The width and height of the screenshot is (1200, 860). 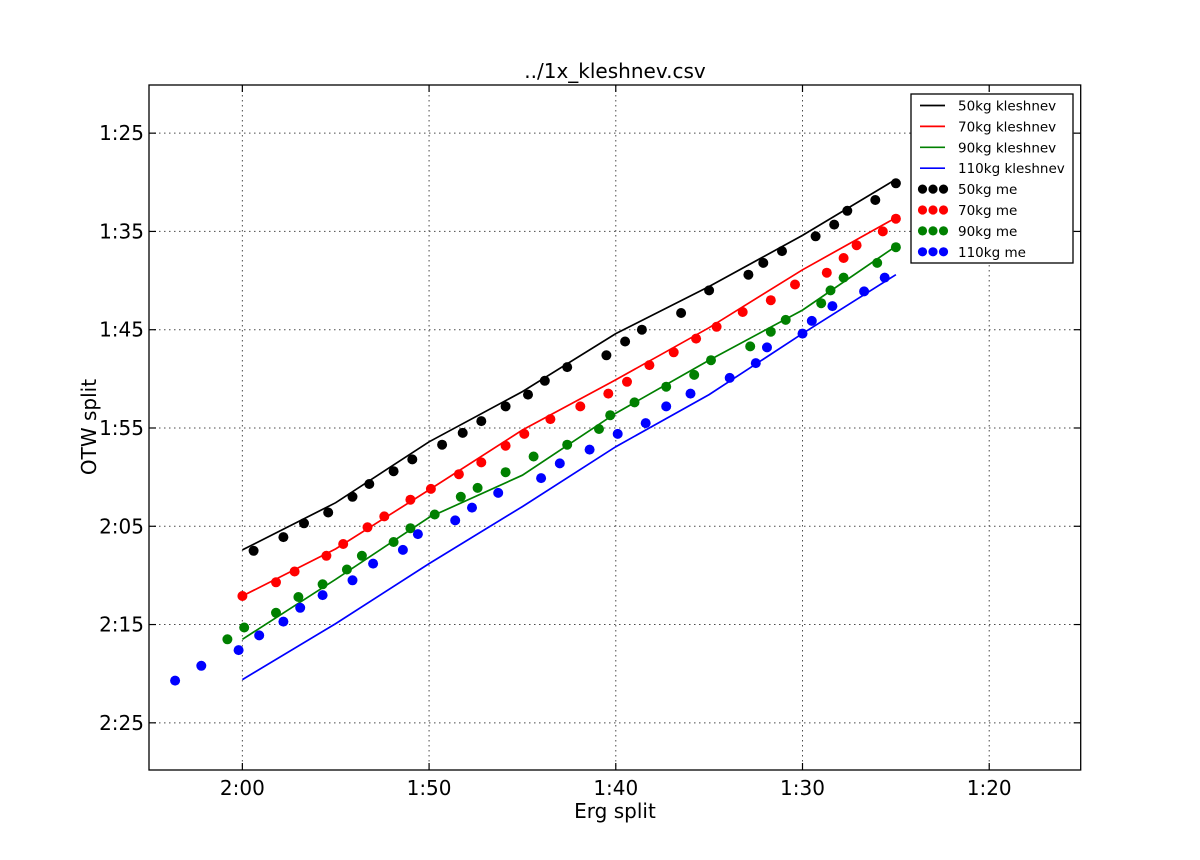 What do you see at coordinates (121, 723) in the screenshot?
I see `y-tick-label: 2:25` at bounding box center [121, 723].